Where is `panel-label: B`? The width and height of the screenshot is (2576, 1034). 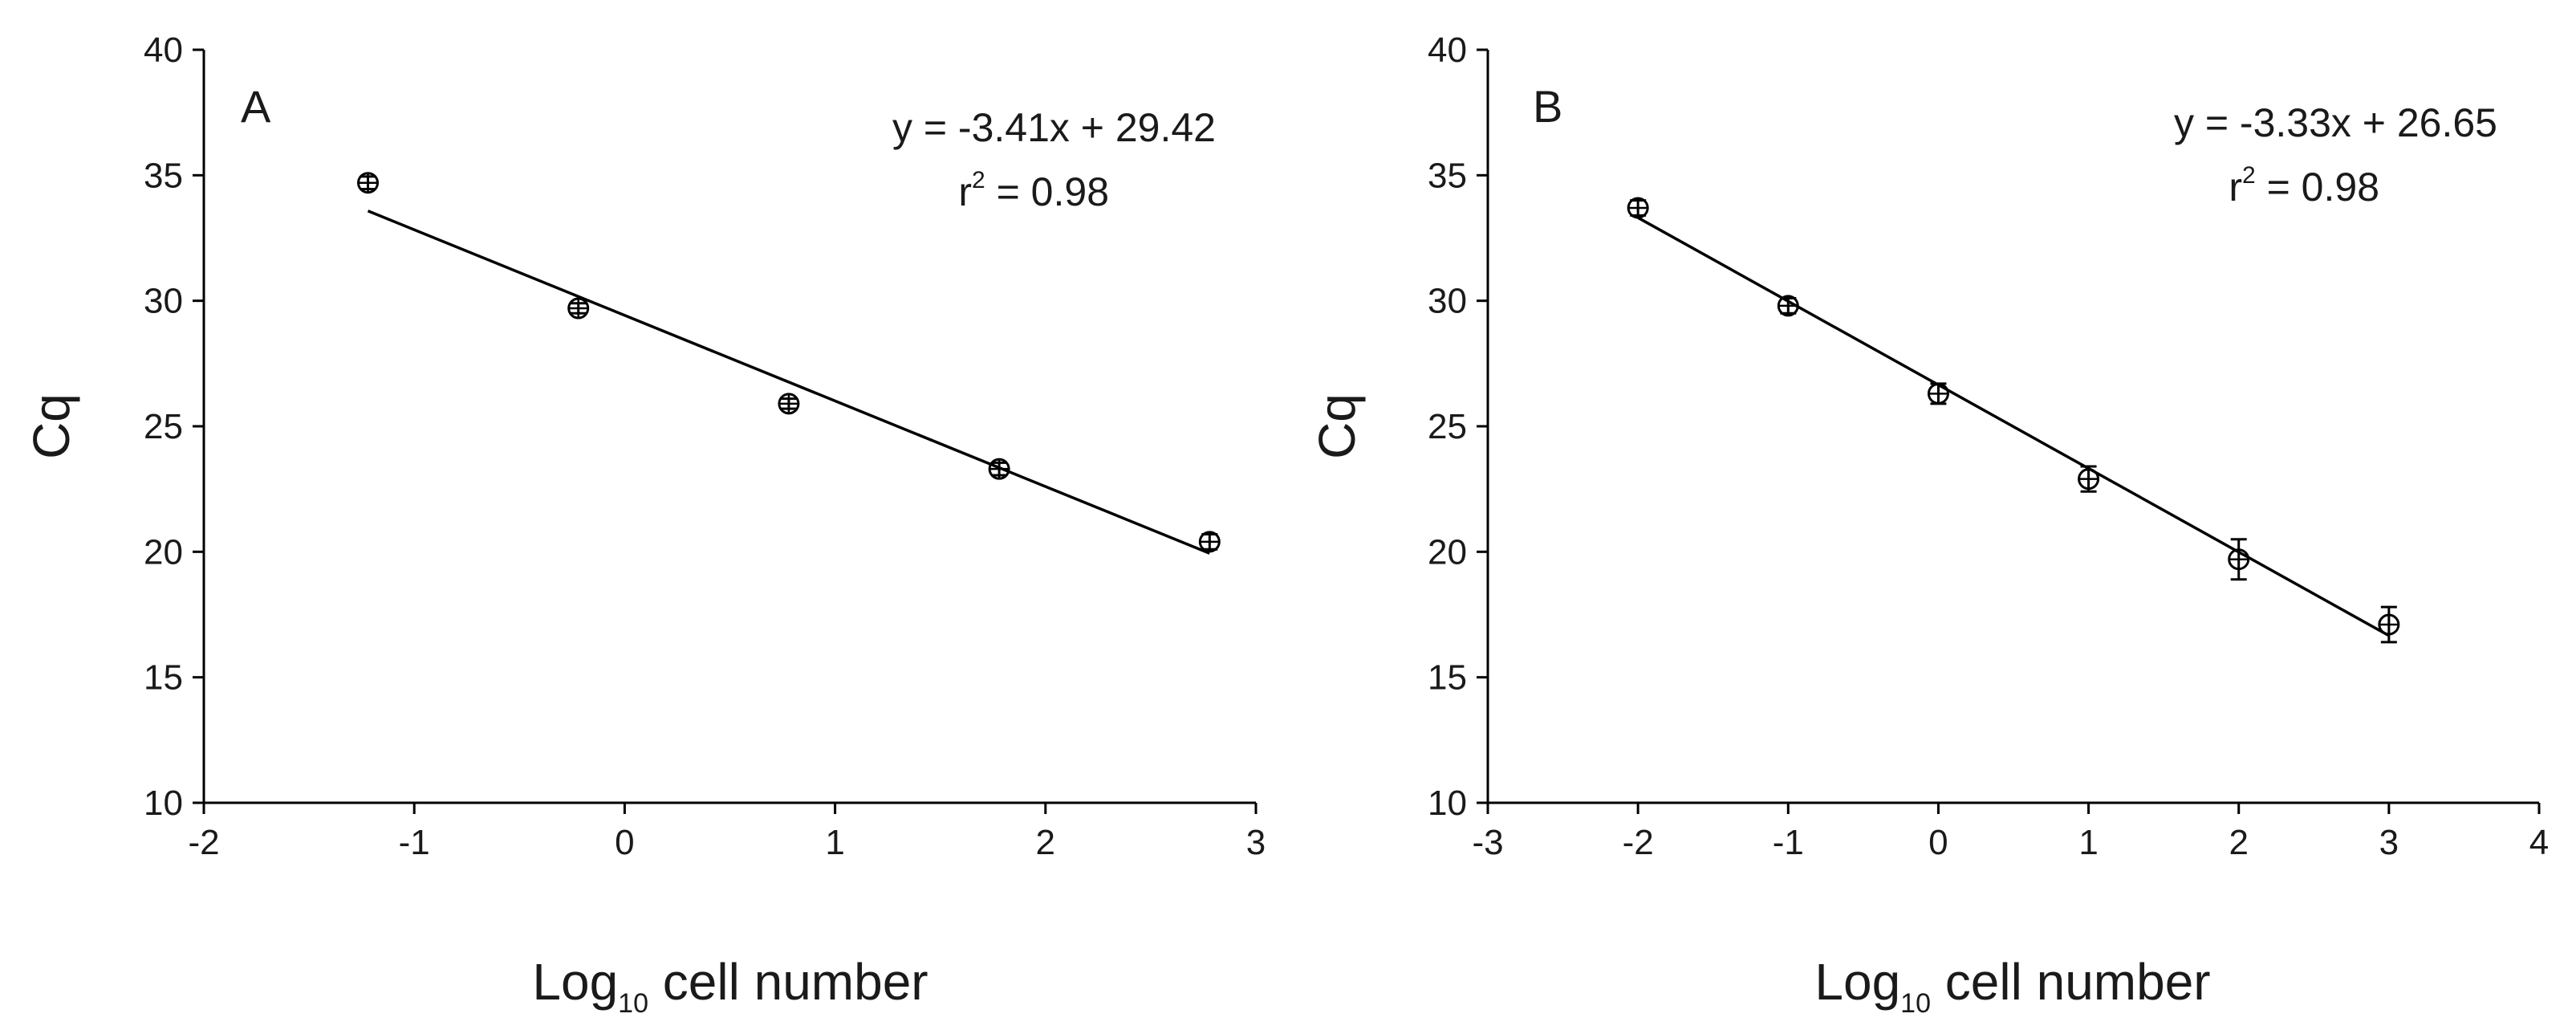
panel-label: B is located at coordinates (1548, 107).